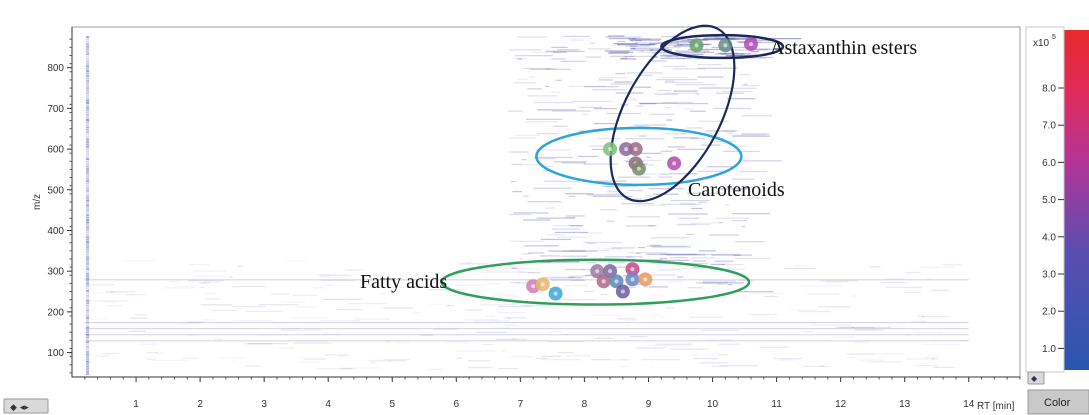 This screenshot has height=415, width=1089. I want to click on color-button: Color, so click(1058, 402).